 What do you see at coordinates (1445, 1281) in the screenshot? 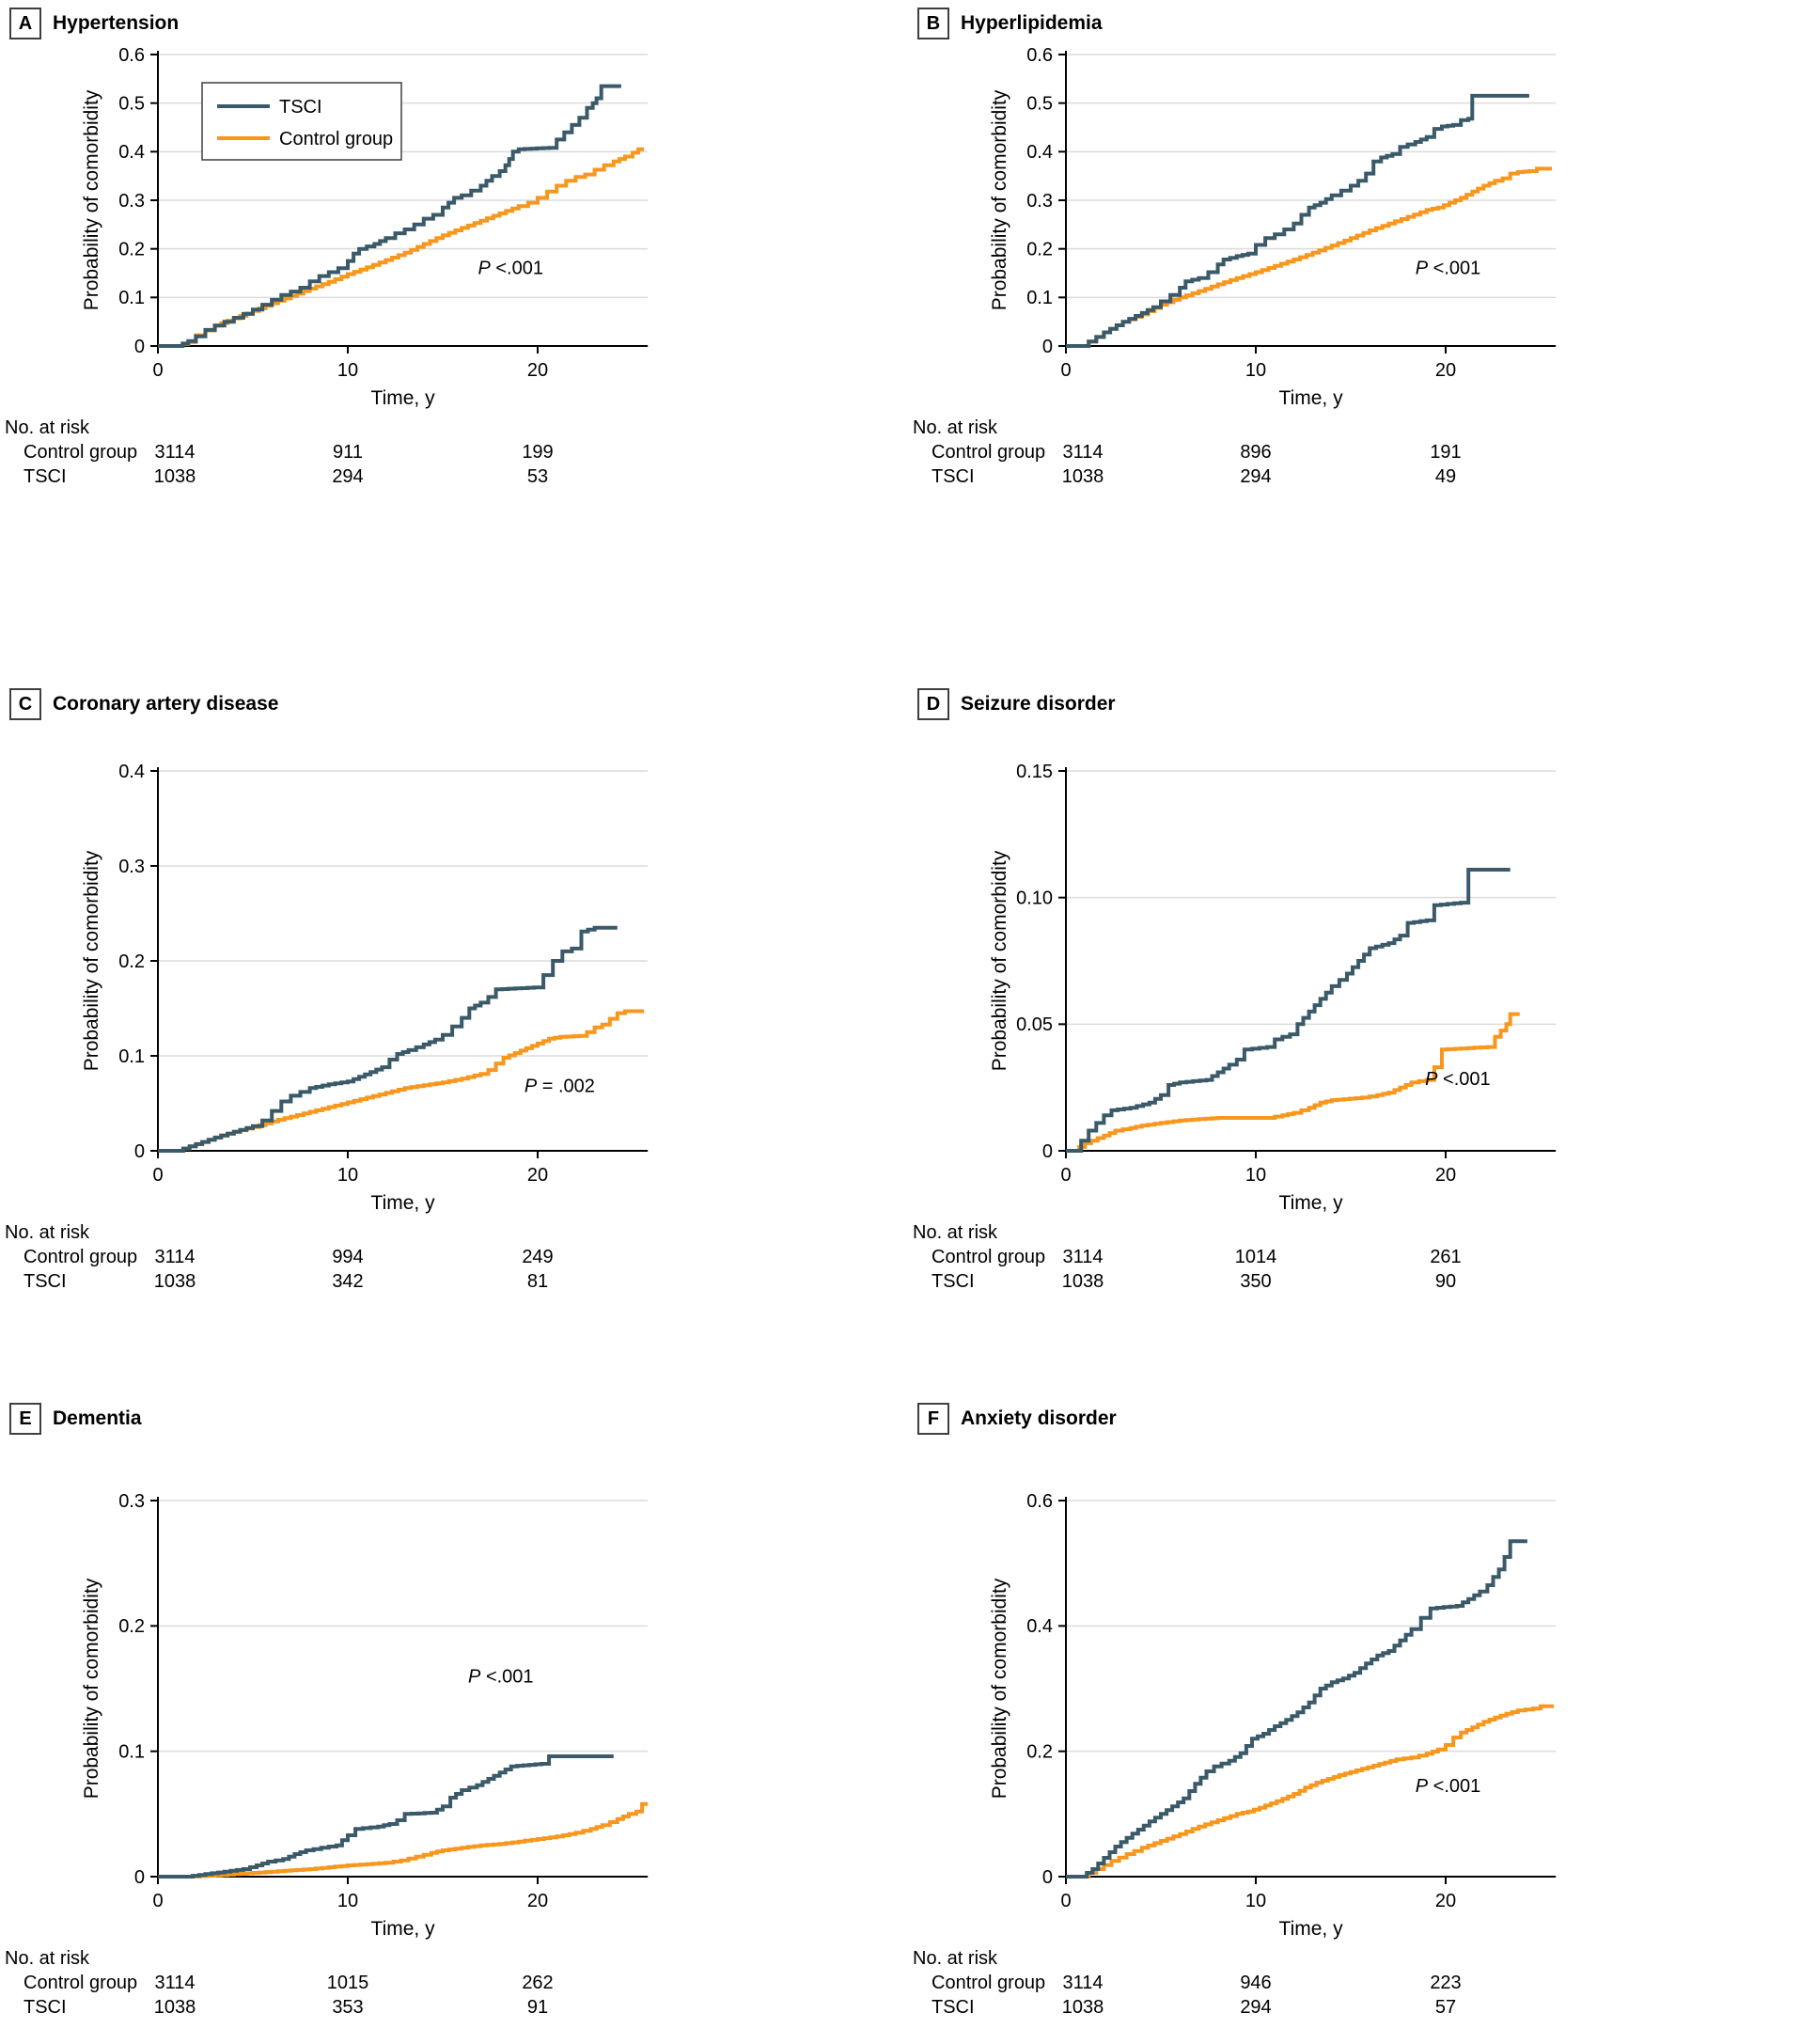
I see `risk-count: 90` at bounding box center [1445, 1281].